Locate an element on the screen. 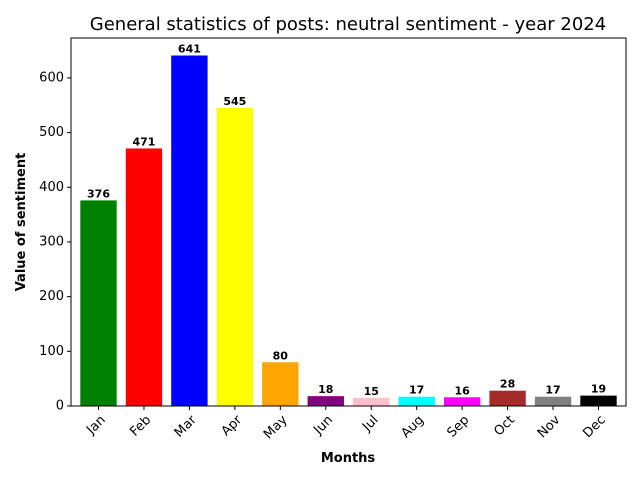 The width and height of the screenshot is (640, 480). y-tick-label: 200 is located at coordinates (51, 296).